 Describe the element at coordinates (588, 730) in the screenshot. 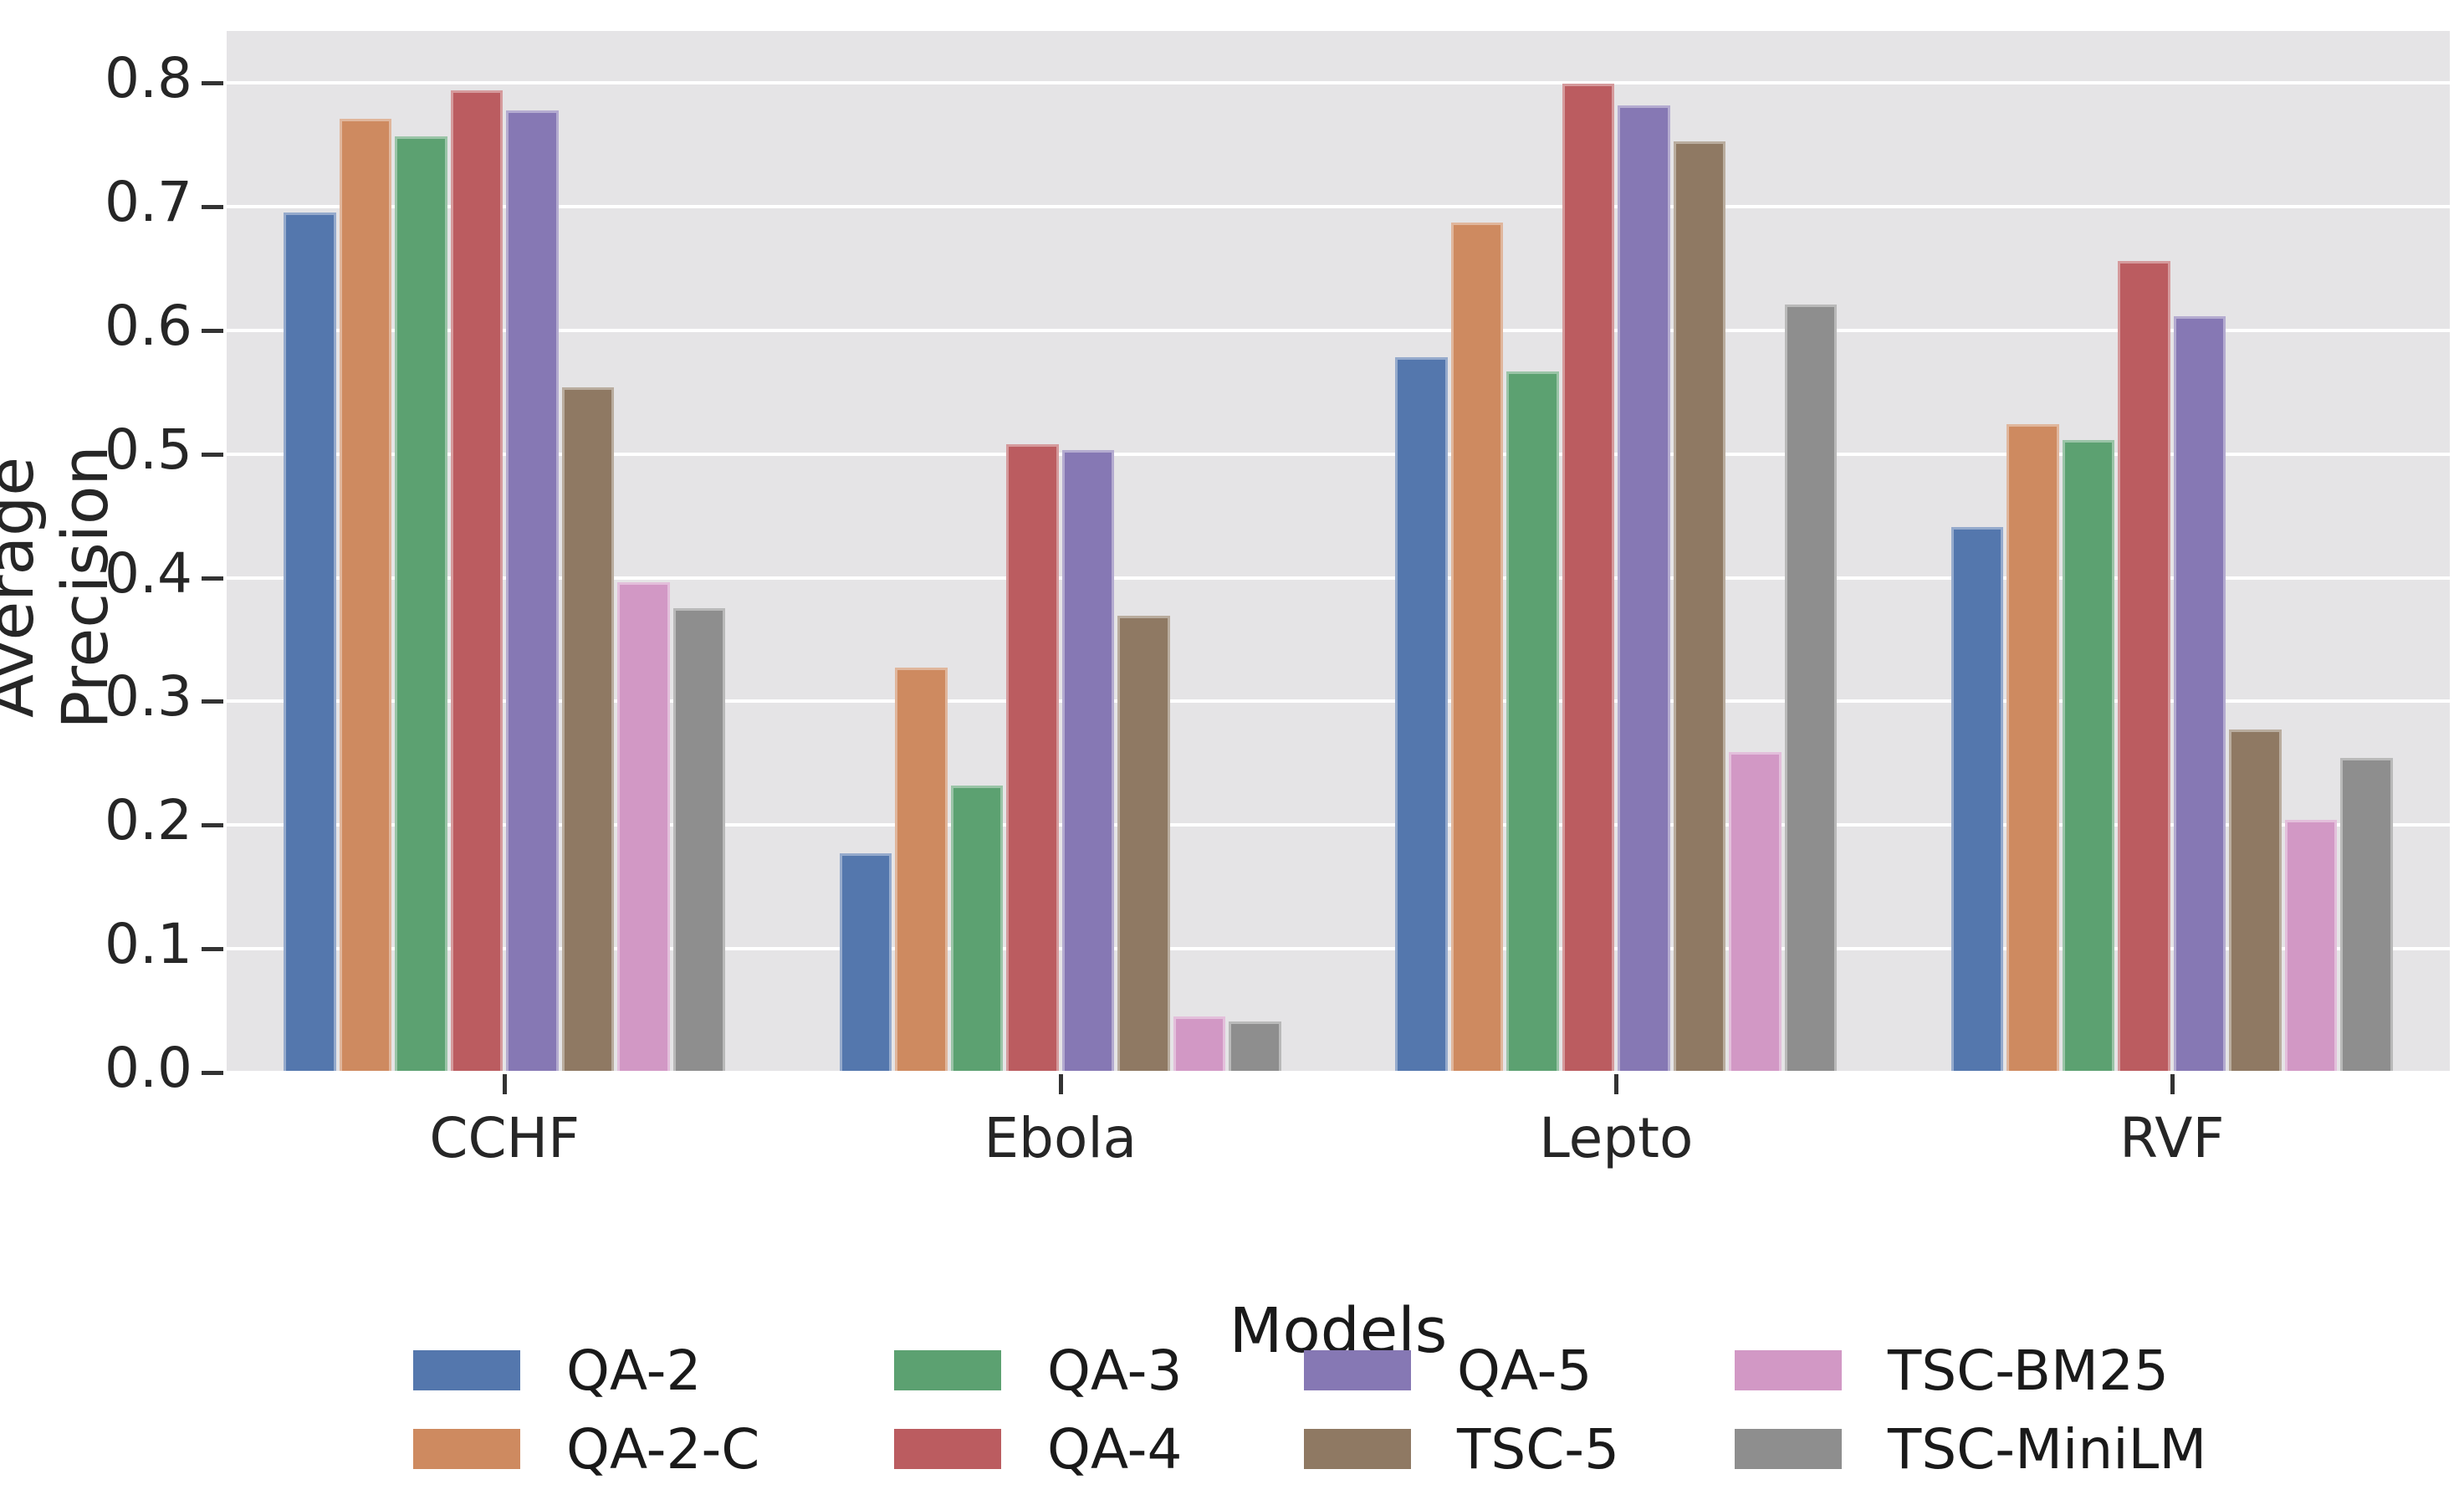

I see `bar-tsc-5-cchf` at that location.